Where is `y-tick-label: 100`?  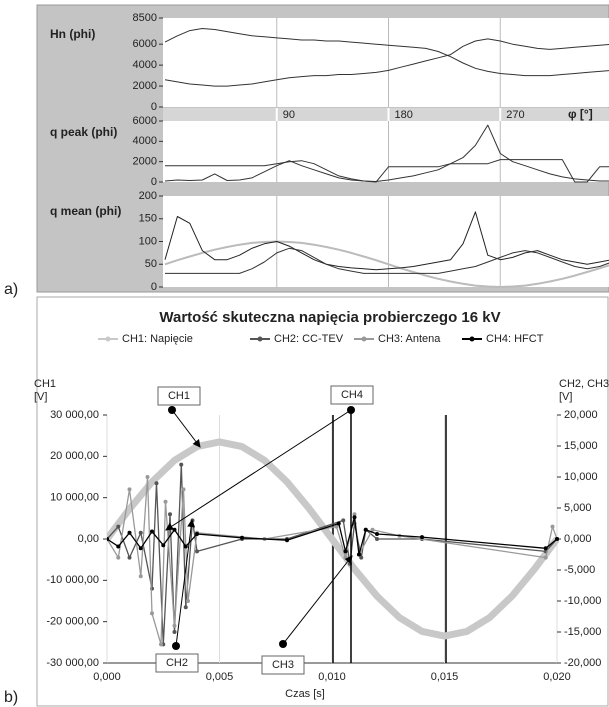
y-tick-label: 100 is located at coordinates (148, 241).